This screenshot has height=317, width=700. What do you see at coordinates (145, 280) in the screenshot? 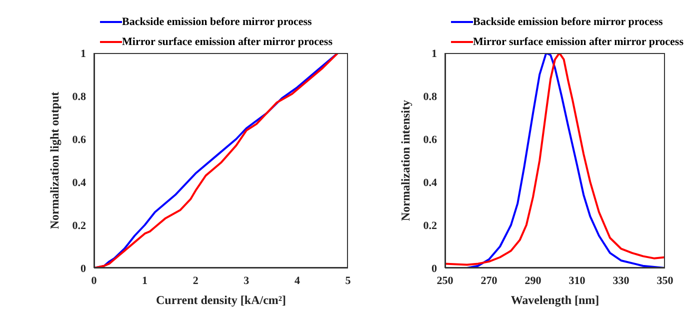
I see `x-tick-label: 1` at bounding box center [145, 280].